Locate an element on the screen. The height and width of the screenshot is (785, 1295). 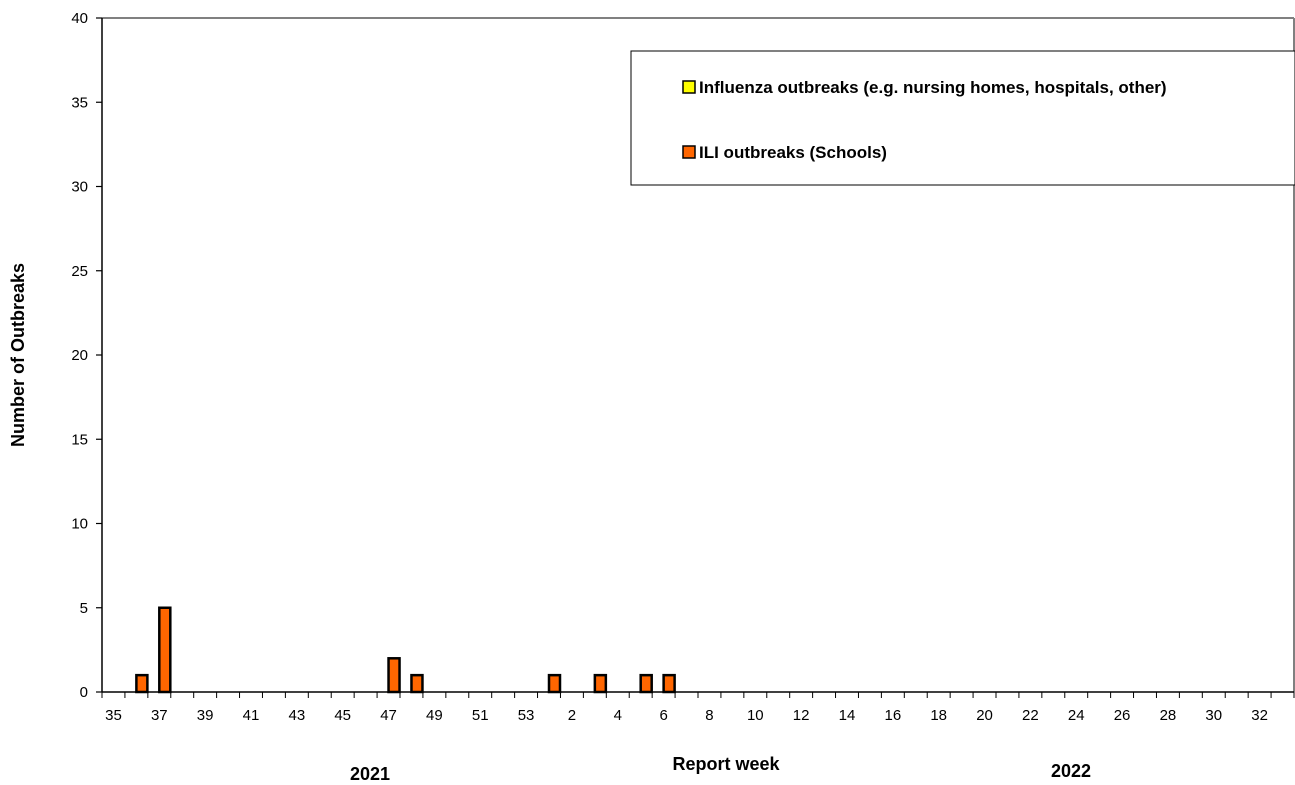
x-tick-label: 6 is located at coordinates (663, 715).